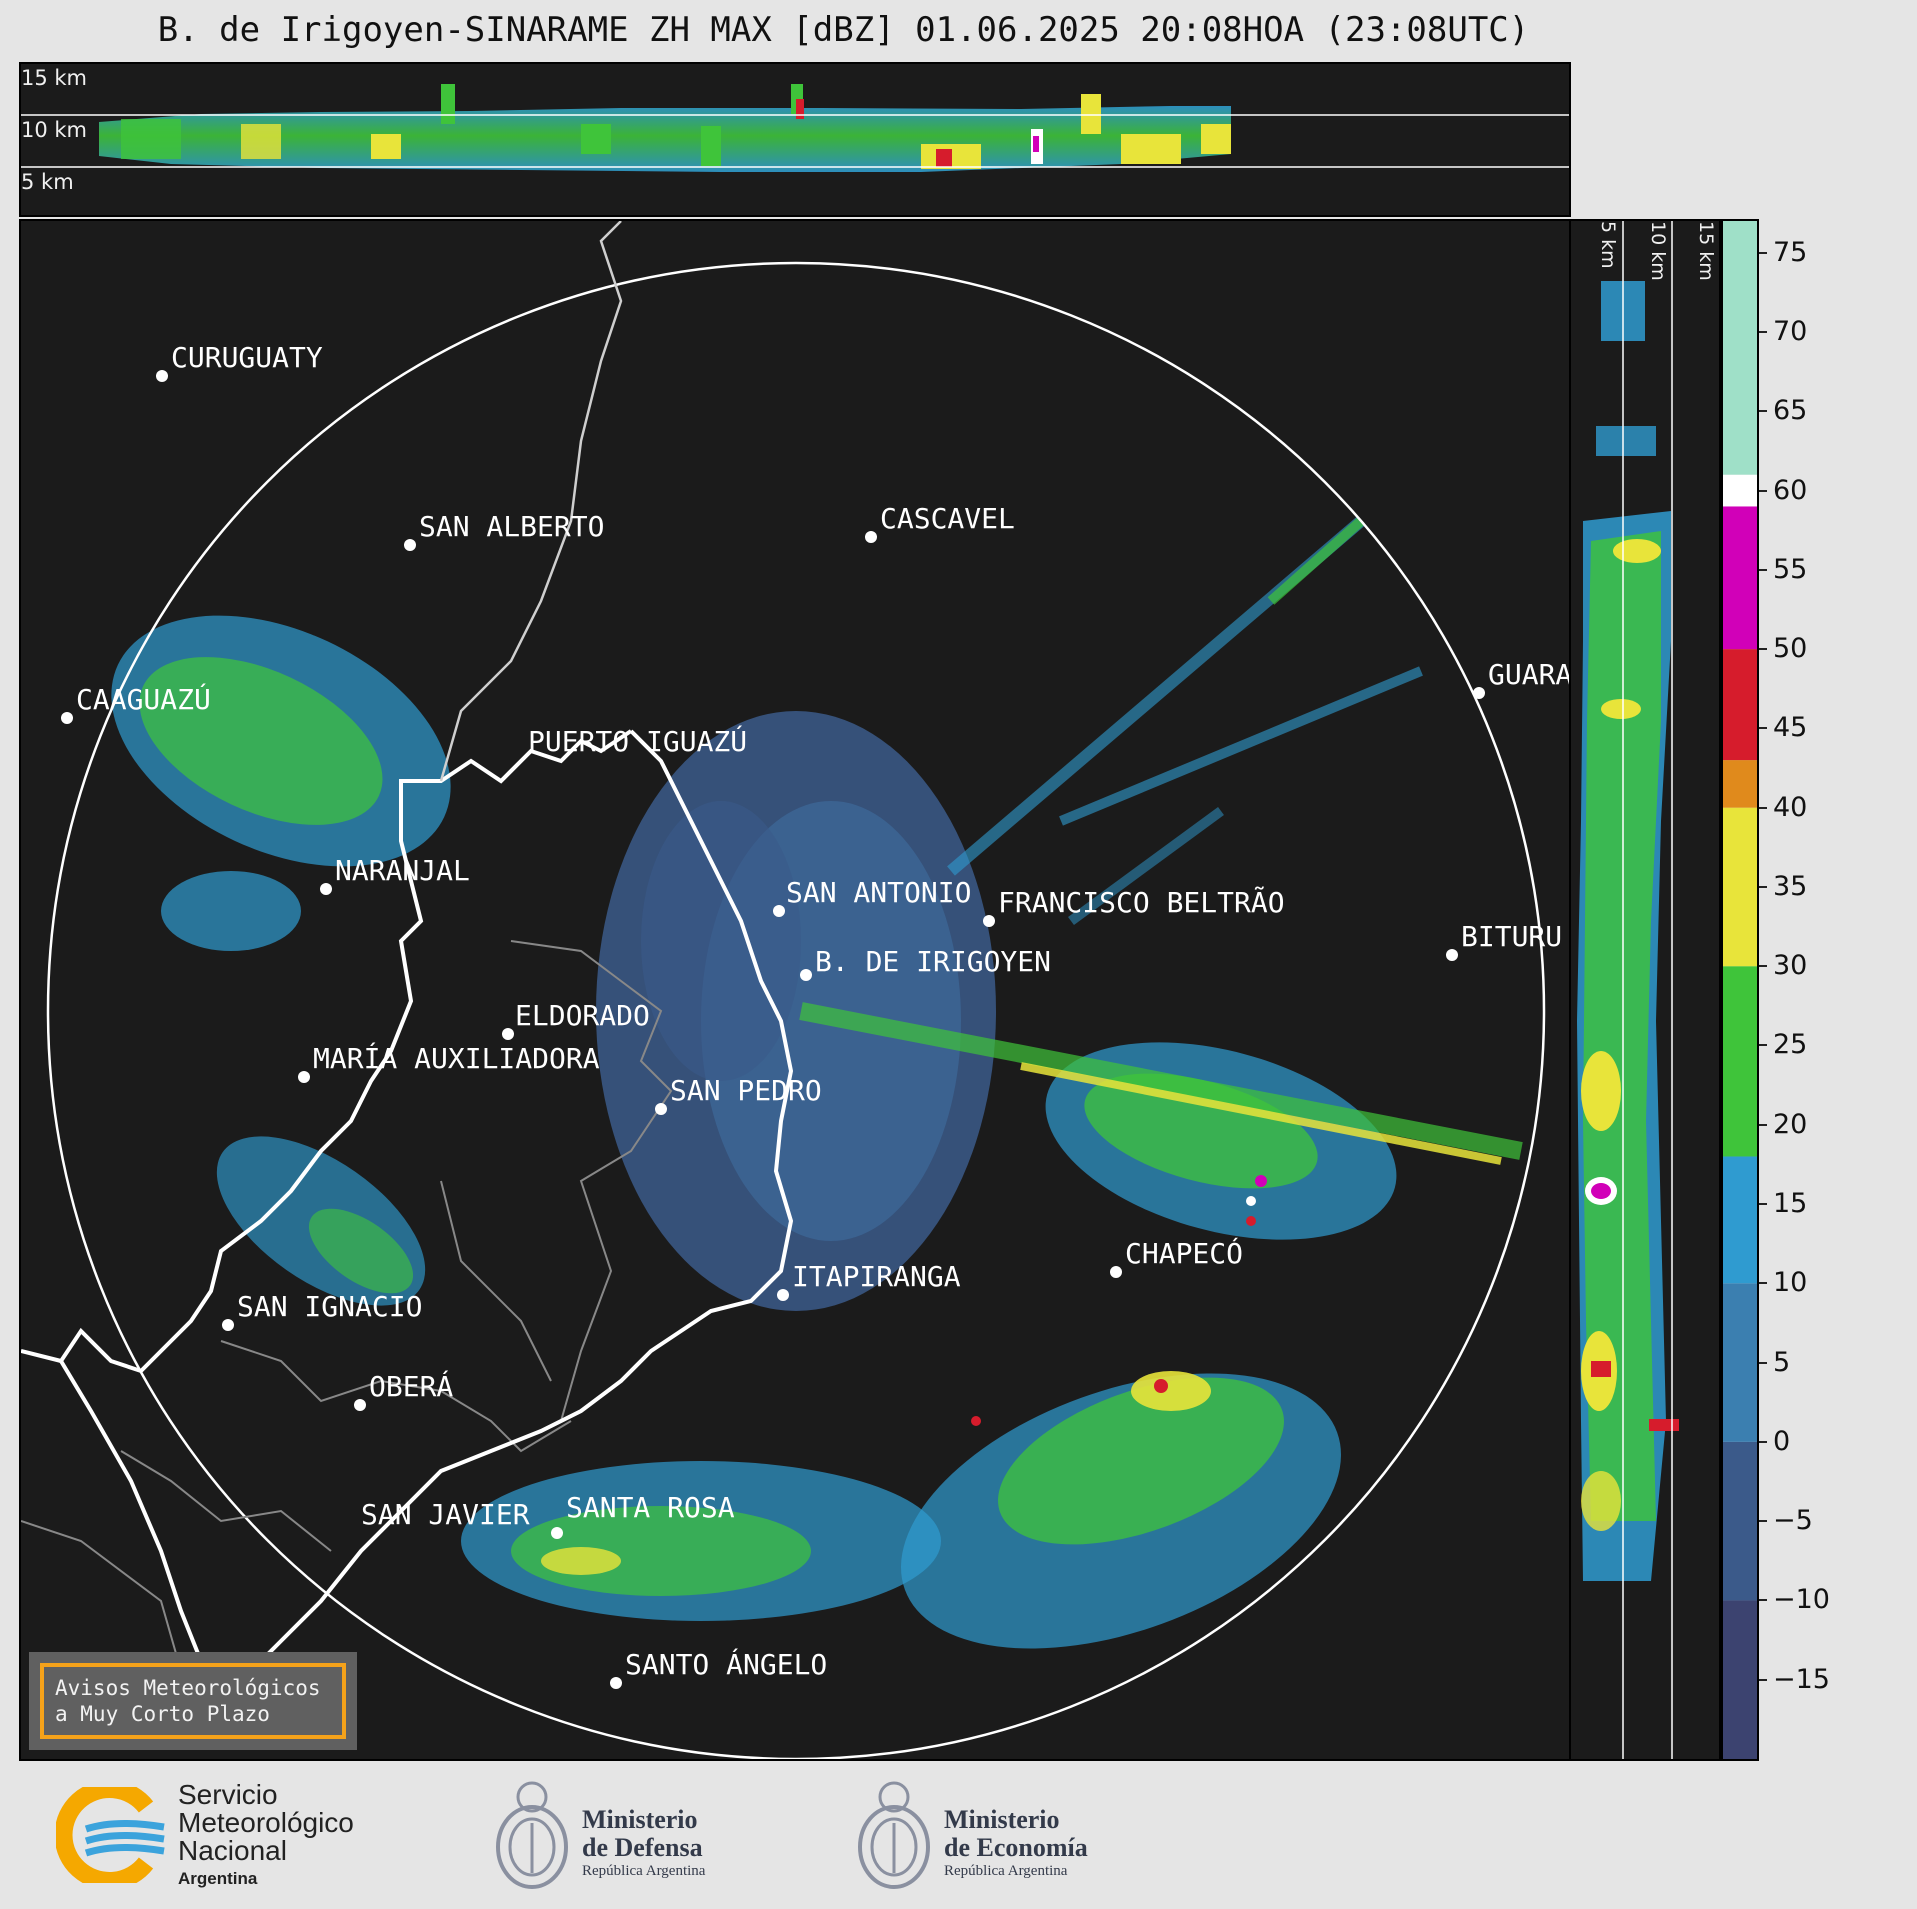 The width and height of the screenshot is (1917, 1909). Describe the element at coordinates (676, 126) in the screenshot. I see `top-echo-cells` at that location.